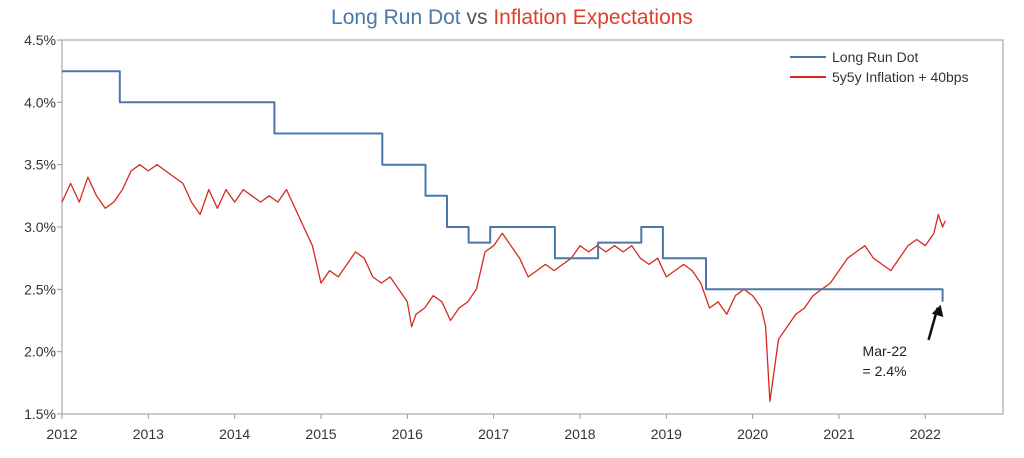  What do you see at coordinates (838, 434) in the screenshot?
I see `x-tick-label: 2021` at bounding box center [838, 434].